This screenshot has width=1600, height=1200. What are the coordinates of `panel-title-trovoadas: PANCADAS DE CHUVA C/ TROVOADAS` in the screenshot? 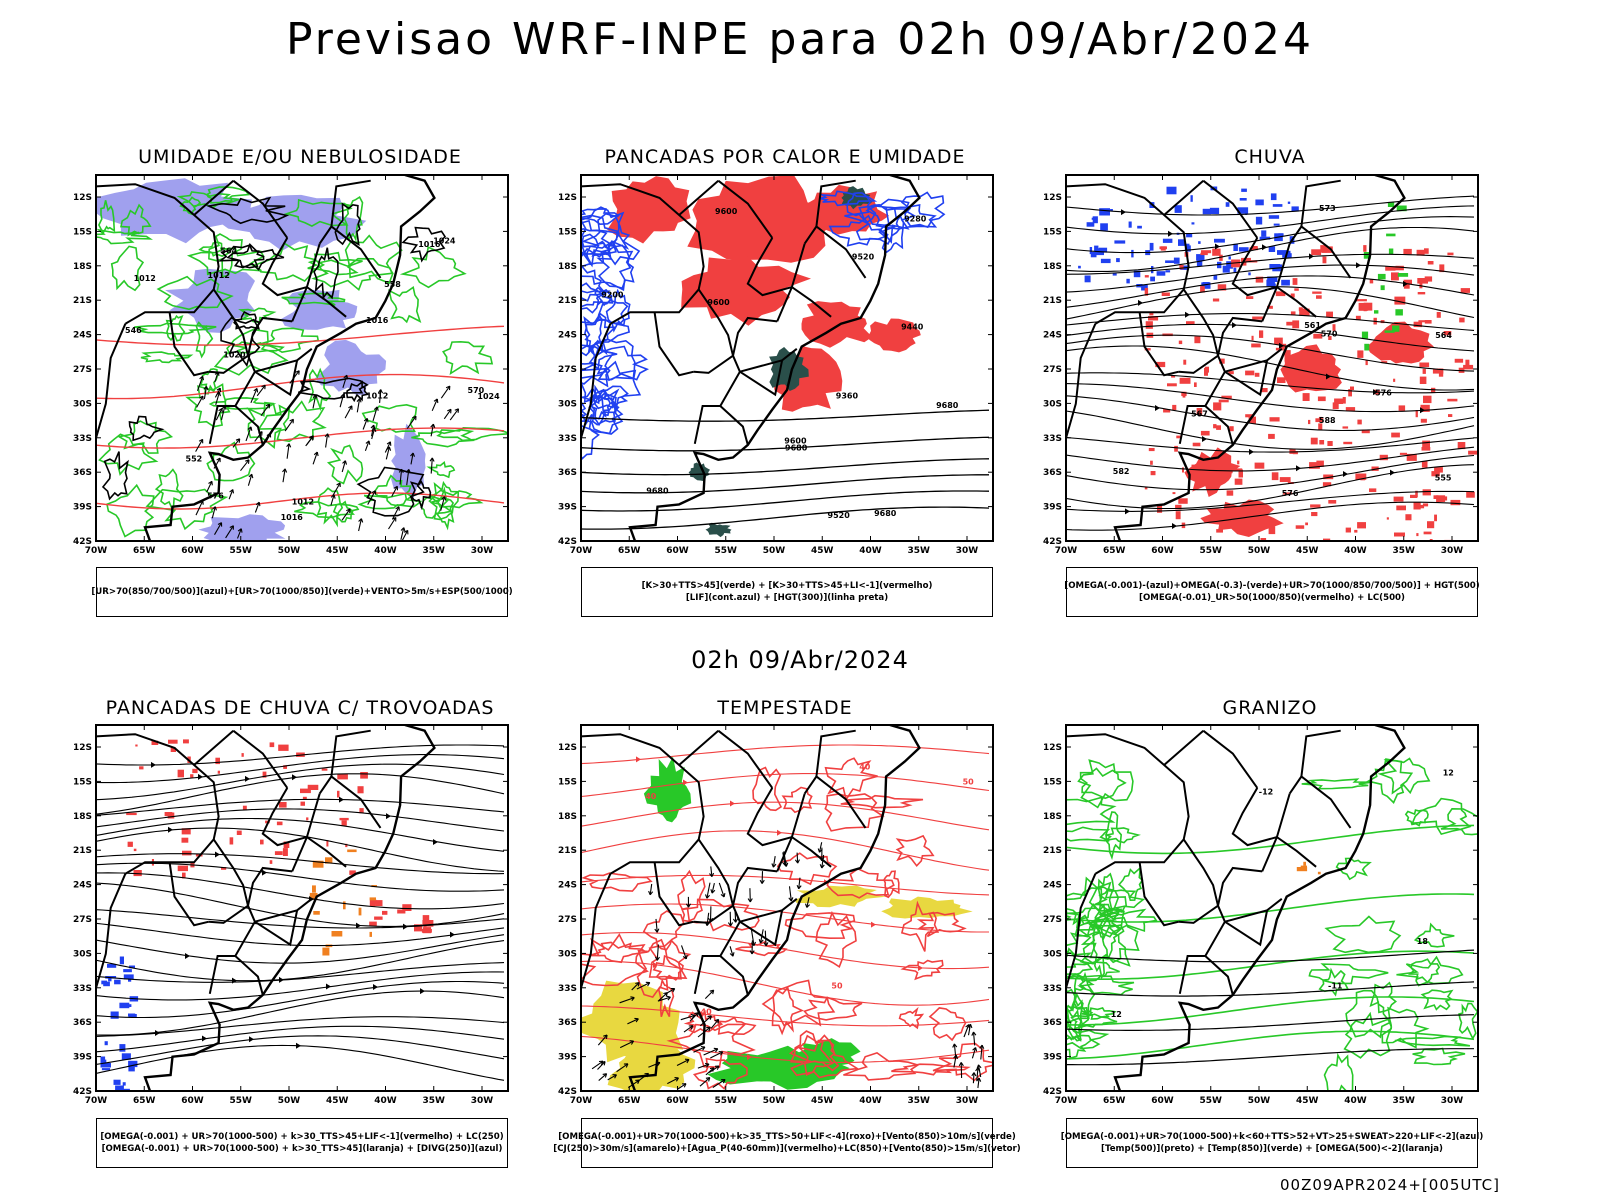 It's located at (300, 708).